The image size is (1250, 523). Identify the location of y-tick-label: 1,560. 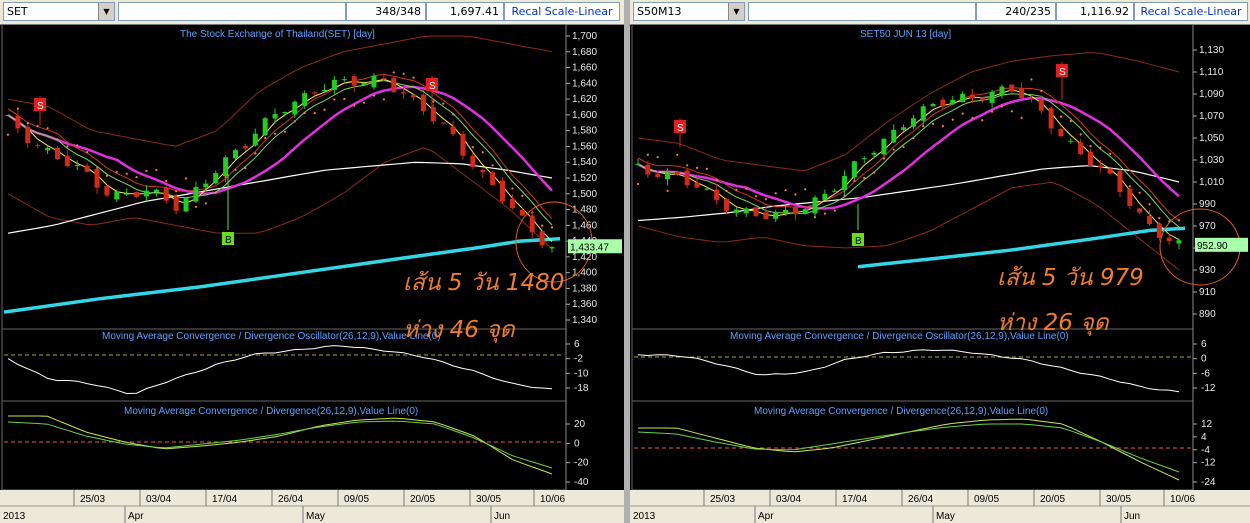
(584, 146).